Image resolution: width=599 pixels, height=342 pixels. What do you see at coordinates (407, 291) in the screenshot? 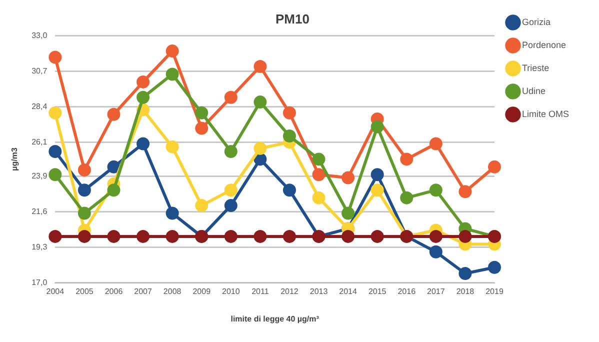
I see `x-tick-label: 2016` at bounding box center [407, 291].